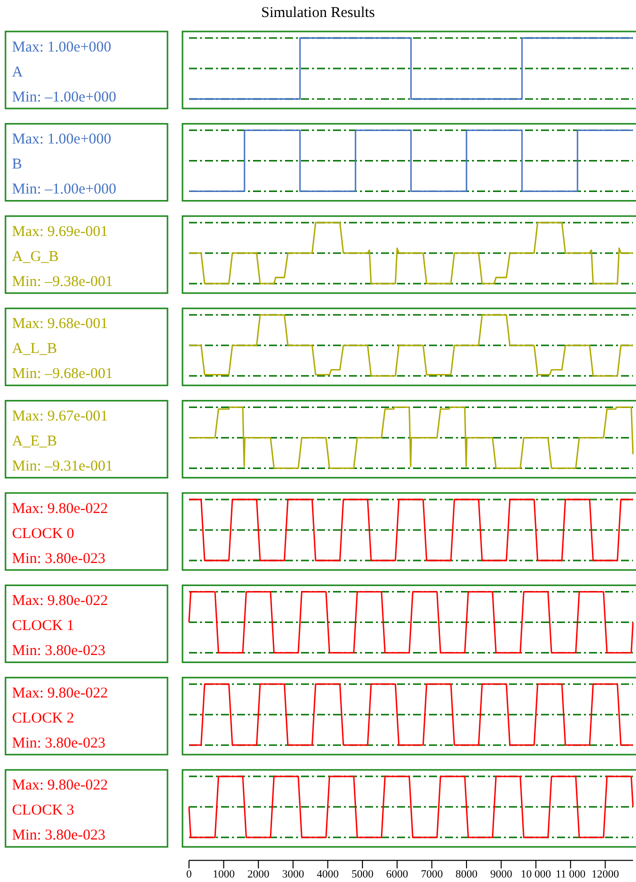 The width and height of the screenshot is (636, 882). I want to click on x-tick-label: 11 000, so click(571, 874).